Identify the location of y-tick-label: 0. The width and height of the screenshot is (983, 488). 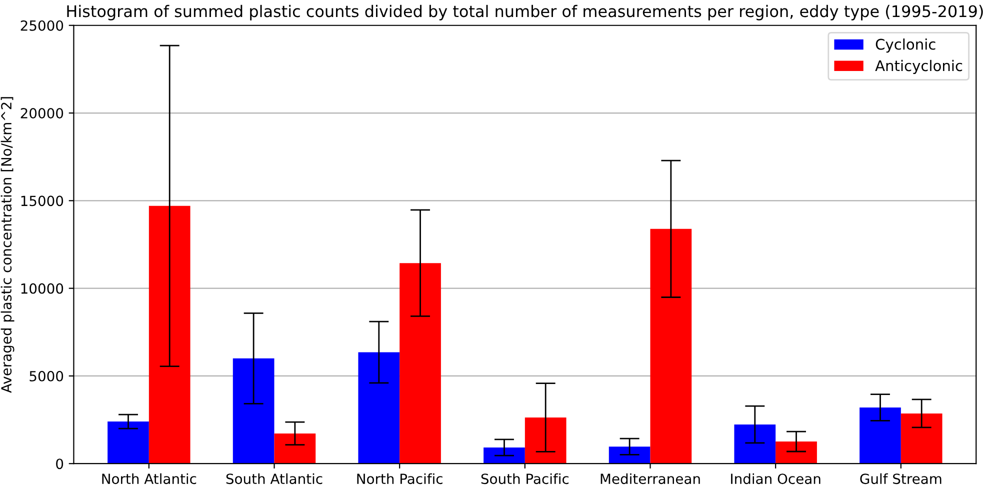
(60, 464).